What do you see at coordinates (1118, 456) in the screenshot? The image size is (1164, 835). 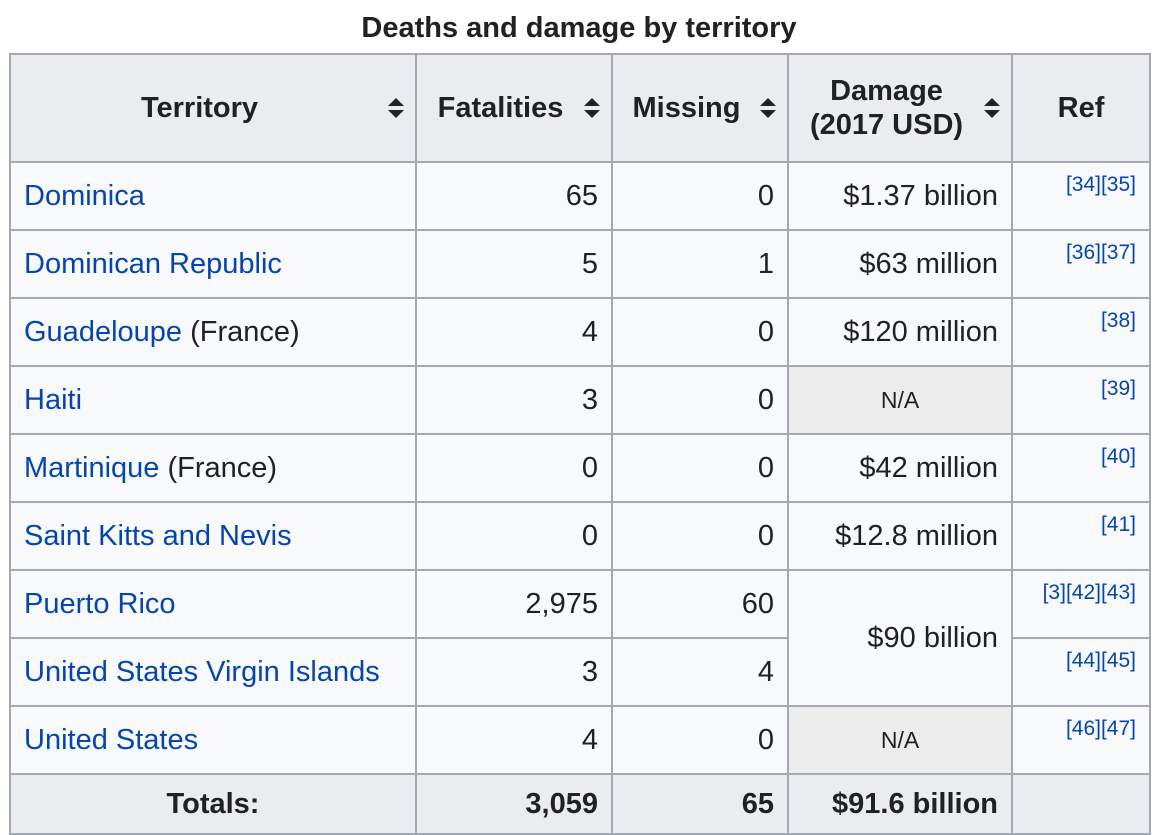 I see `citation-link: [40]` at bounding box center [1118, 456].